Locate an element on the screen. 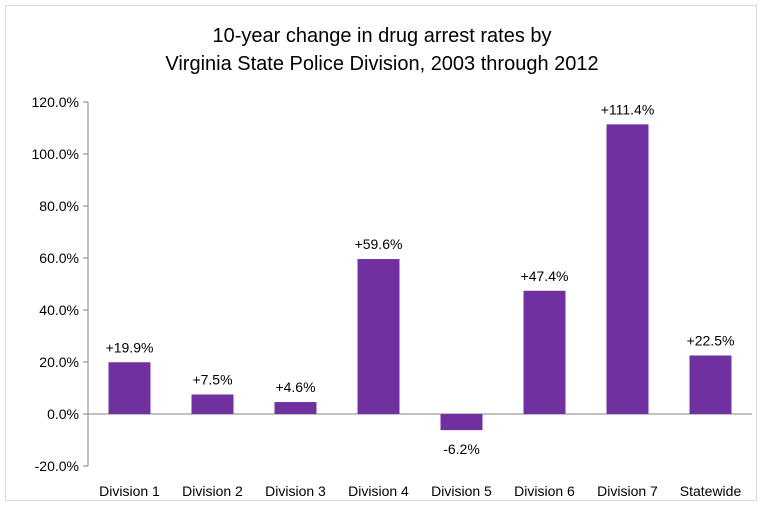  x-category-label: Division 7 is located at coordinates (627, 491).